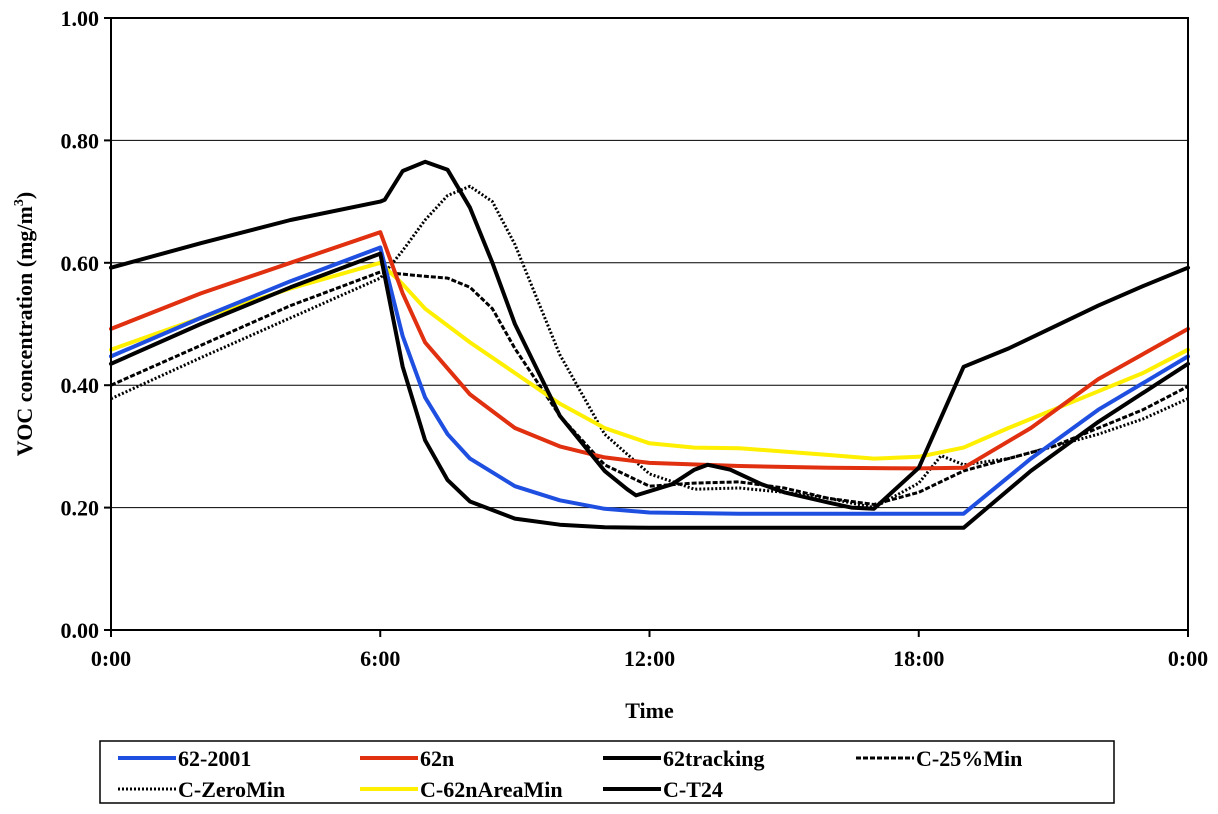 This screenshot has height=814, width=1218. Describe the element at coordinates (969, 758) in the screenshot. I see `legend-label: C-25%Min` at that location.